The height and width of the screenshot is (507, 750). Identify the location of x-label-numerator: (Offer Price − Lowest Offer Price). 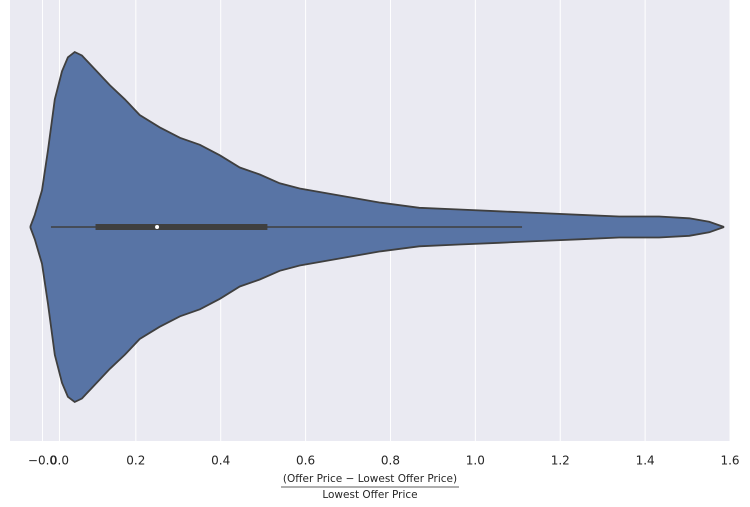
(370, 479).